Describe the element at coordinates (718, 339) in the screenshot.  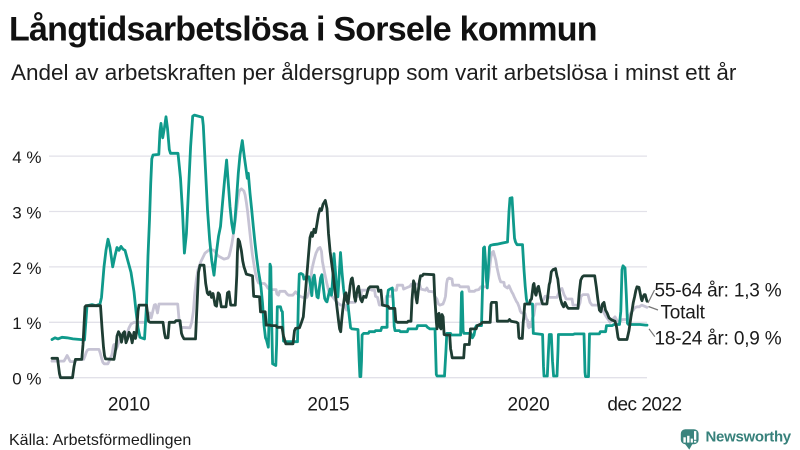
I see `svg-text: 18-24 år: 0,9 %` at that location.